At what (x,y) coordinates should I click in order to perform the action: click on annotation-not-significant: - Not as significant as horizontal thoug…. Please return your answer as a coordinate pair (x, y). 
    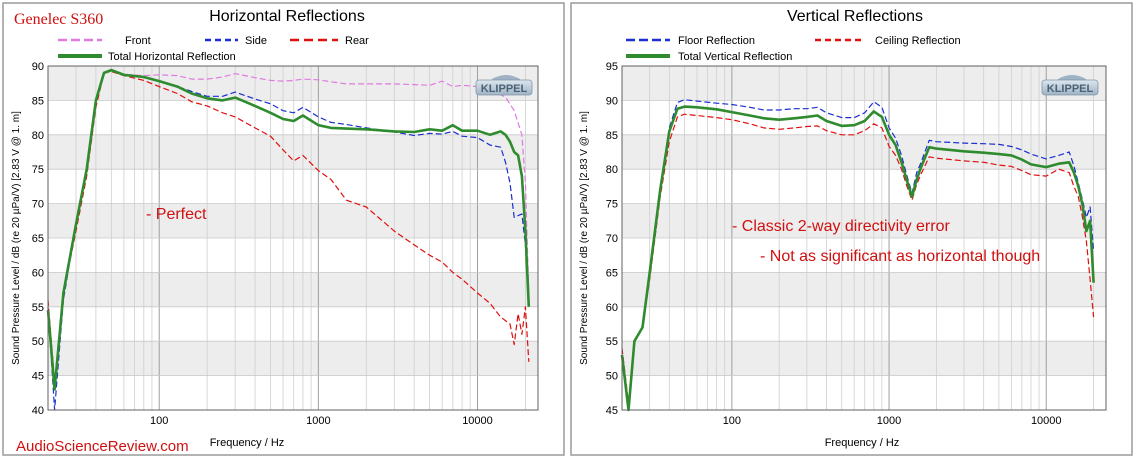
    Looking at the image, I should click on (900, 256).